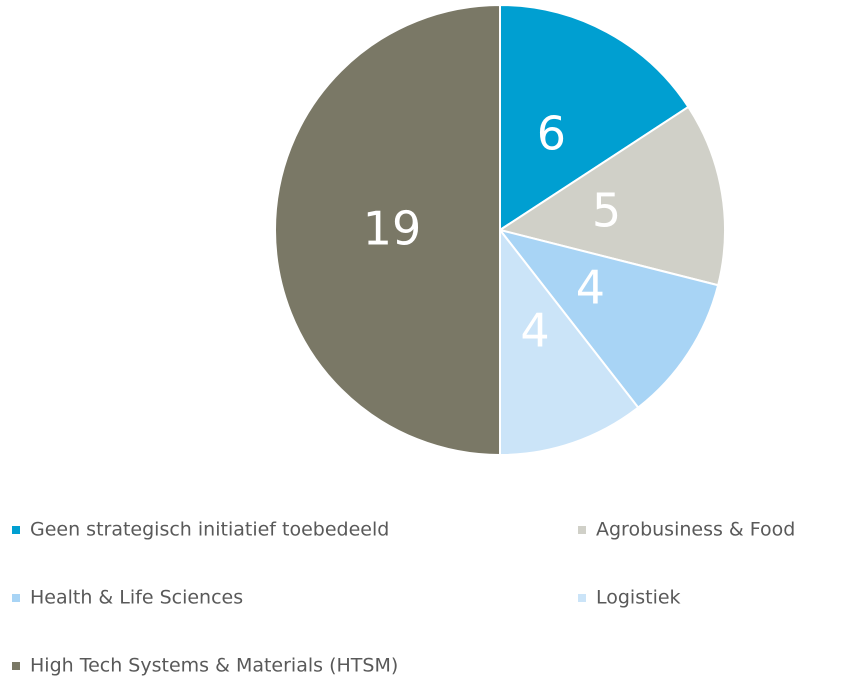  What do you see at coordinates (551, 134) in the screenshot?
I see `data-label: 6` at bounding box center [551, 134].